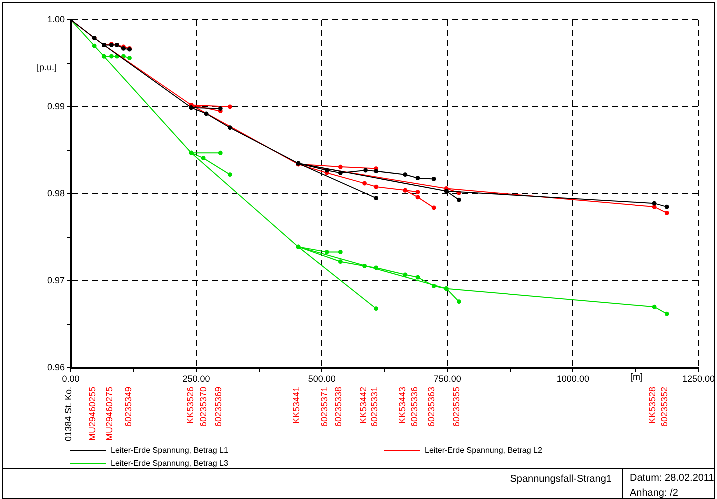  What do you see at coordinates (128, 407) in the screenshot?
I see `text: 60235349` at bounding box center [128, 407].